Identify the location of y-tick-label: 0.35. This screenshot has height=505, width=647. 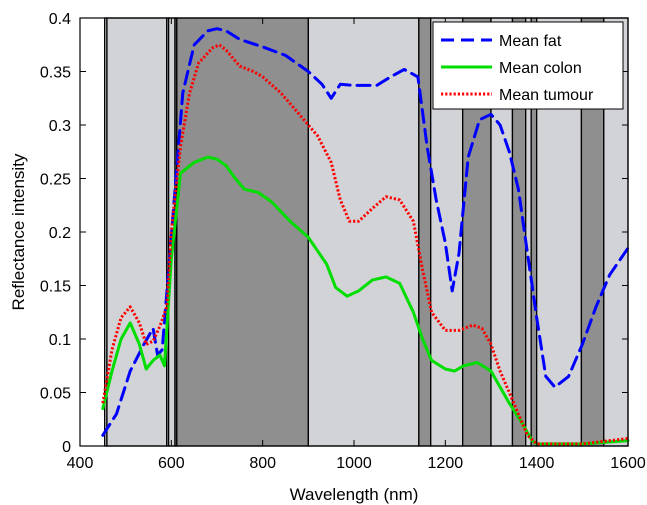
(55, 73).